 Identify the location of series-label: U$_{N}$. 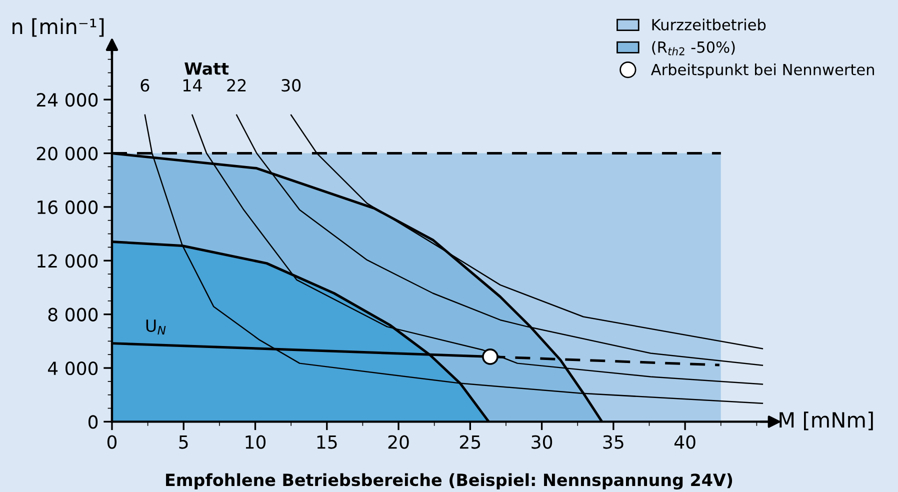
(156, 327).